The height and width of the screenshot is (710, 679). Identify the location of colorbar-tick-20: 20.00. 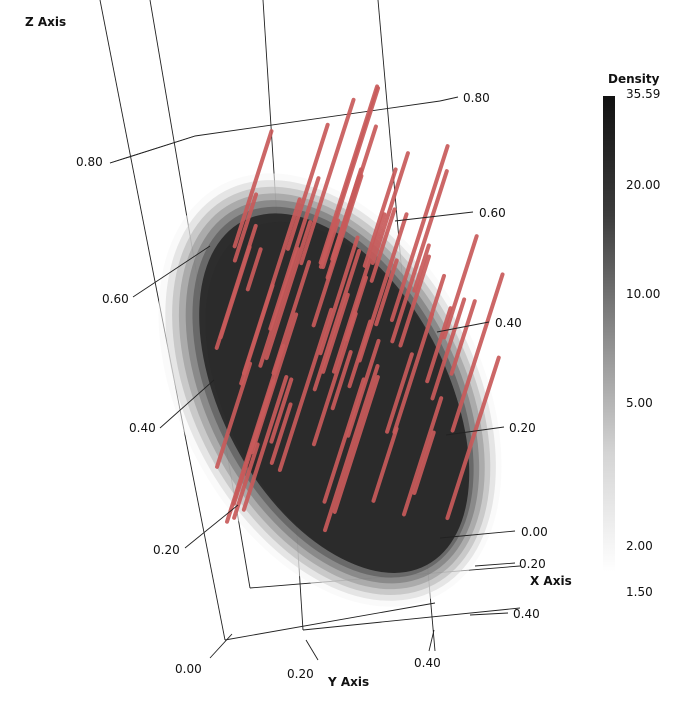
(643, 185).